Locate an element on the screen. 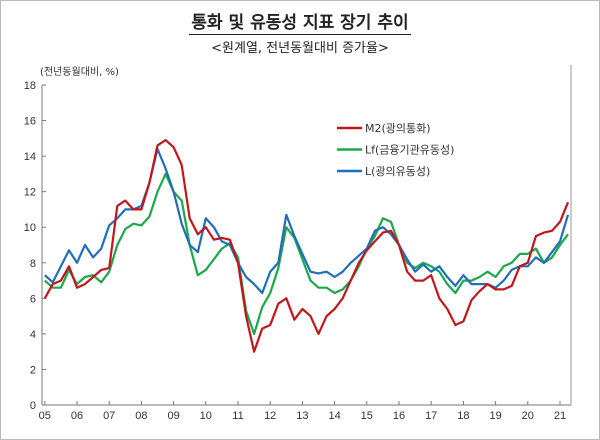  x-tick-label: 07 is located at coordinates (109, 416).